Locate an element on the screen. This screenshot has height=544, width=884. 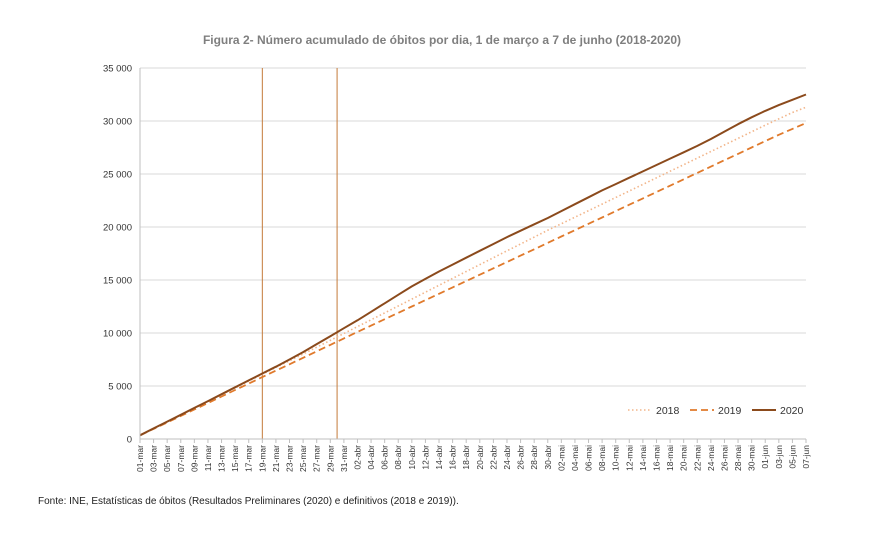
x-tick-label: 07-jun is located at coordinates (806, 457).